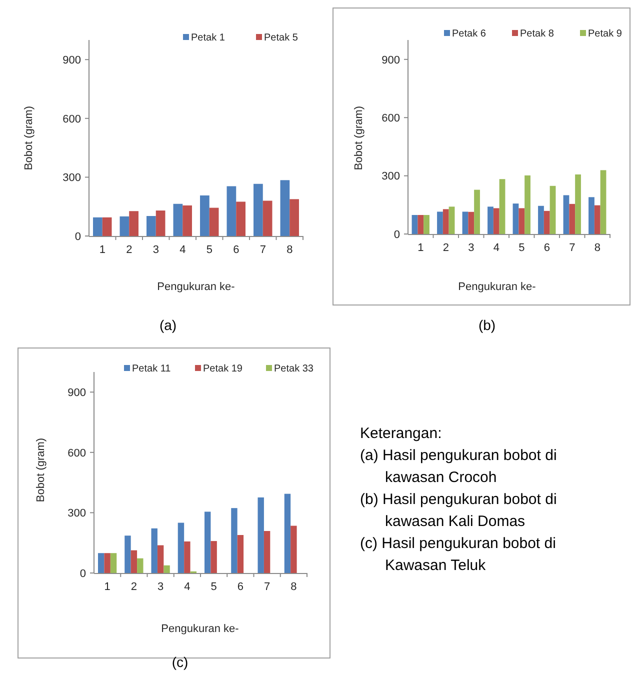 Image resolution: width=632 pixels, height=675 pixels. Describe the element at coordinates (168, 325) in the screenshot. I see `text: (a)` at that location.